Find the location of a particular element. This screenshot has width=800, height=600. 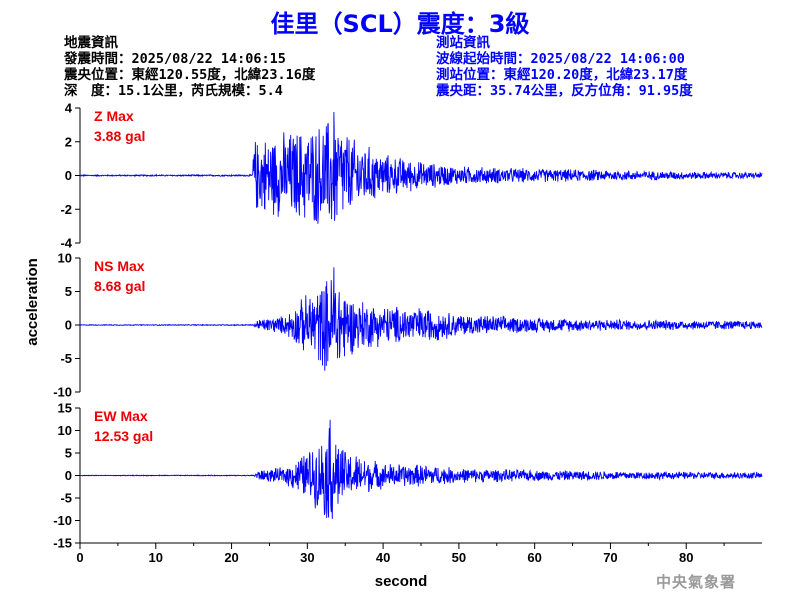

x-tick-label: 10 is located at coordinates (156, 557).